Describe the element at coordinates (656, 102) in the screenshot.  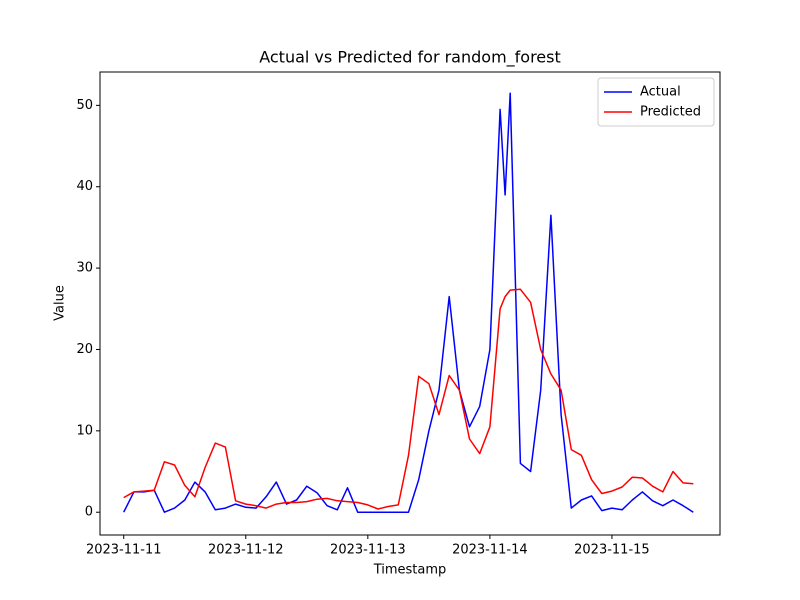
I see `legend-box` at that location.